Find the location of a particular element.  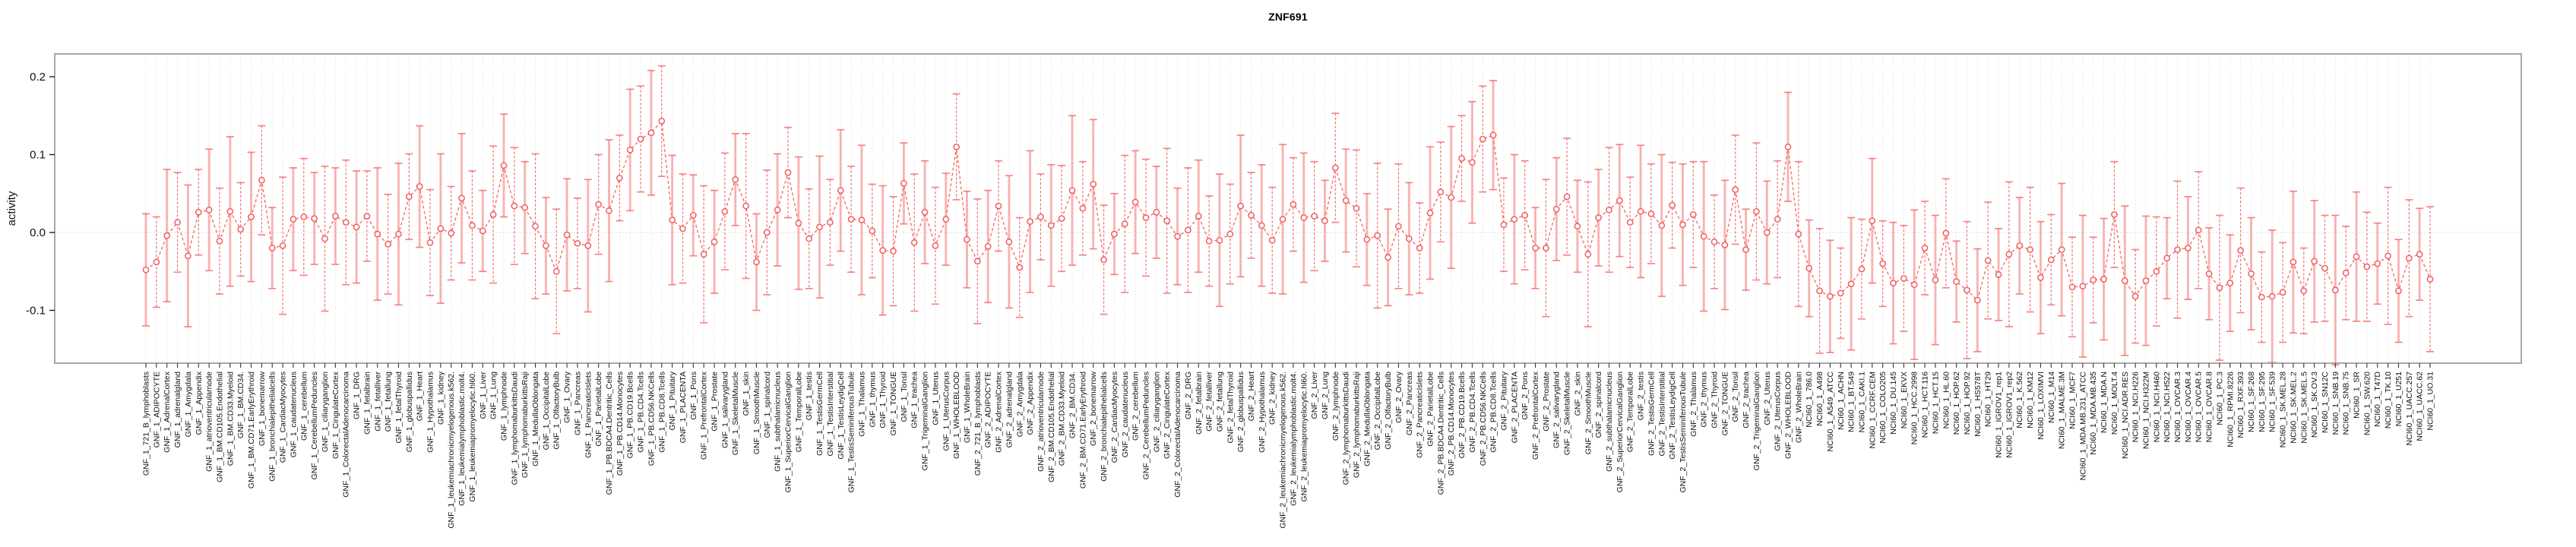

svg-text: GNF_2_BM.CD33.Myeloid is located at coordinates (1062, 419).